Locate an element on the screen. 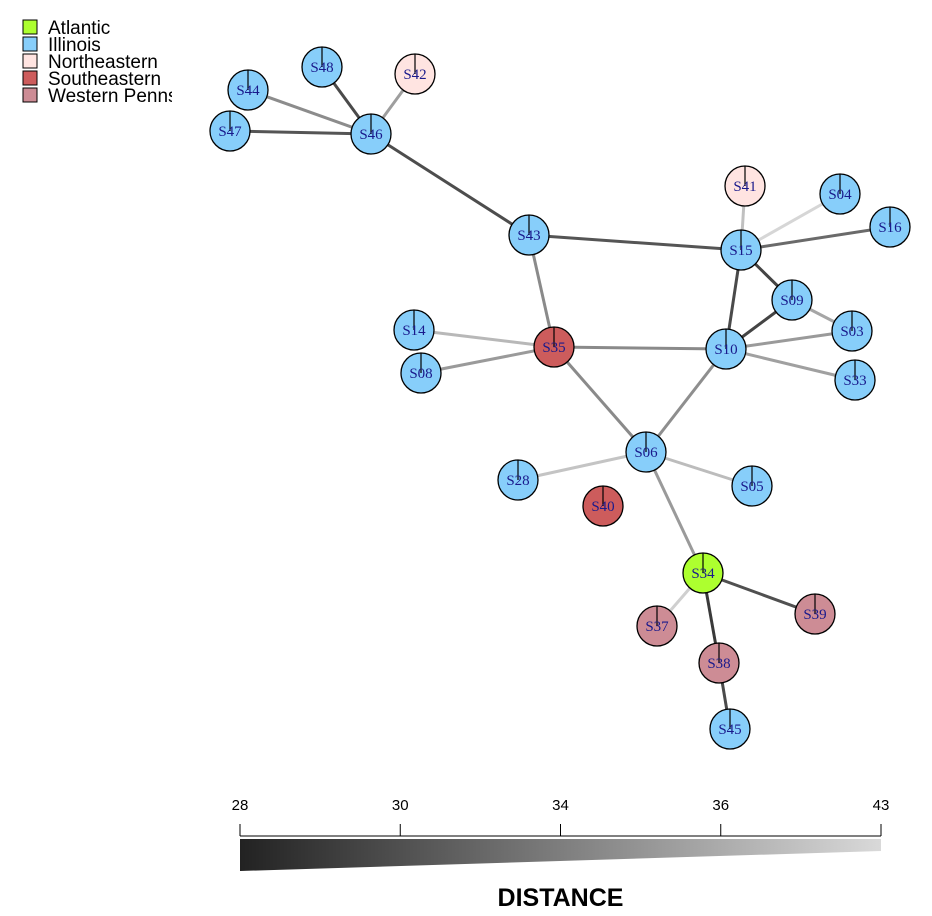  node-label: S06 is located at coordinates (646, 453).